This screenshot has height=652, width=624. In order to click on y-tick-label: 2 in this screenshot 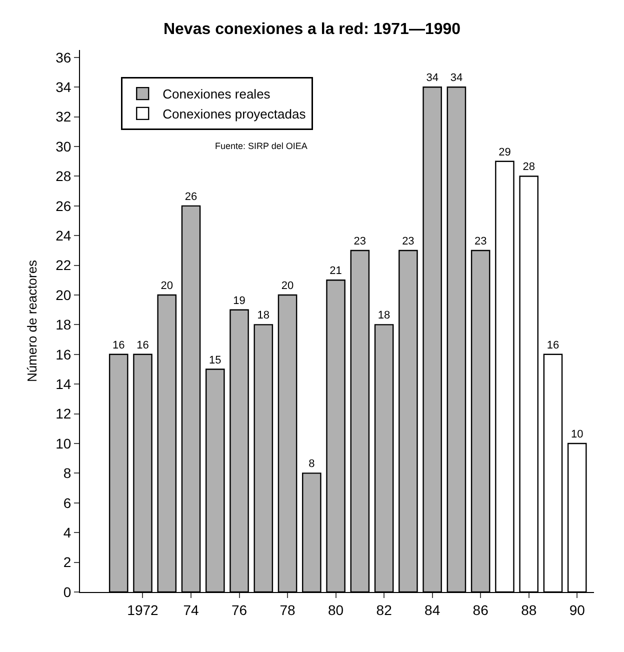, I will do `click(67, 562)`.